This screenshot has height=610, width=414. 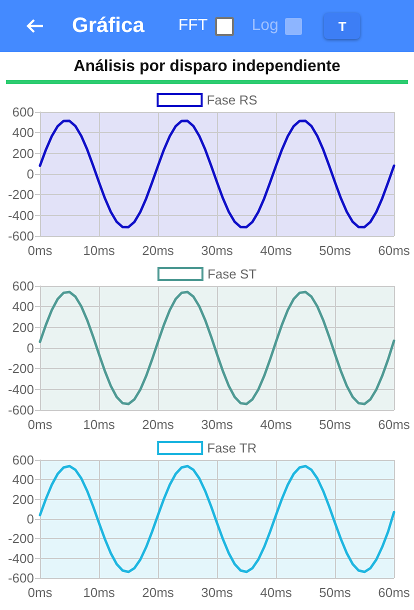 I want to click on text: Análisis por disparo independiente, so click(x=207, y=67).